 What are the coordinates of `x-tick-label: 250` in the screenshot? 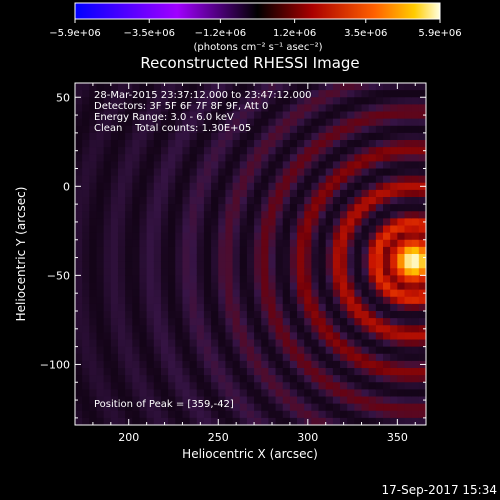 It's located at (218, 437).